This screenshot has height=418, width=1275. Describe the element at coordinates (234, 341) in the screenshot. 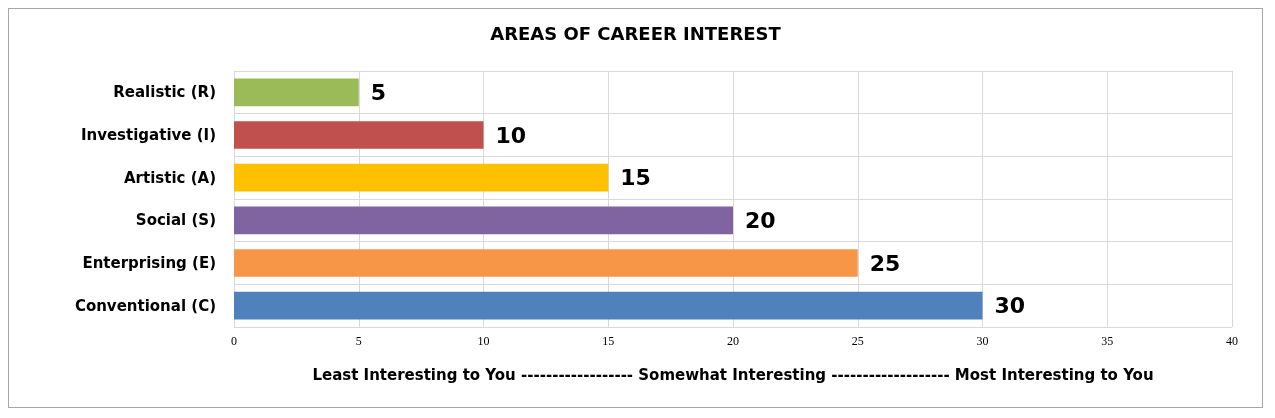

I see `x-tick-label: 0` at that location.